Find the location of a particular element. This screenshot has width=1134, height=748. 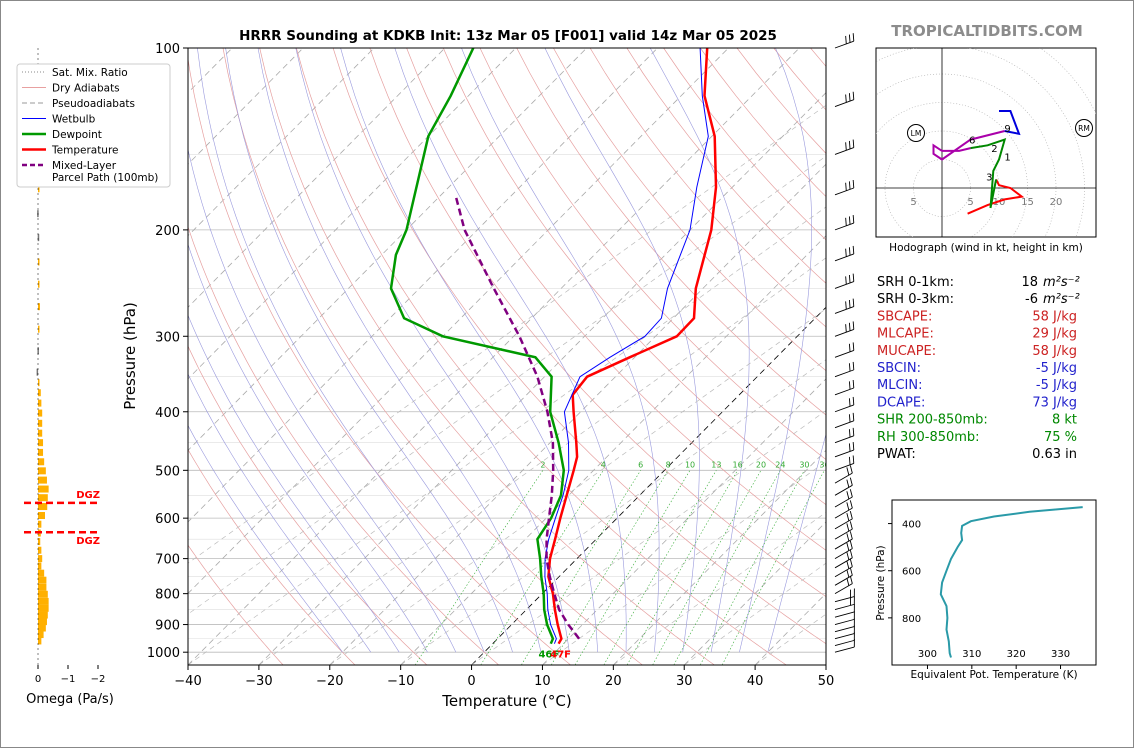

index-label: MUCAPE: is located at coordinates (906, 351).